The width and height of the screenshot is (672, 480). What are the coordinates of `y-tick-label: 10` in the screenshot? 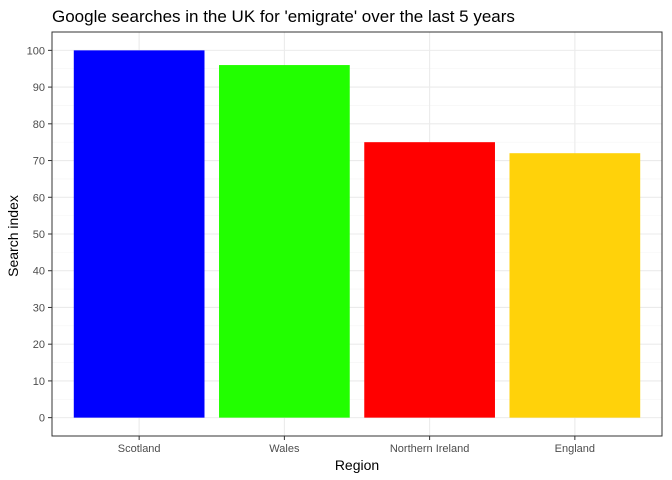 It's located at (39, 382).